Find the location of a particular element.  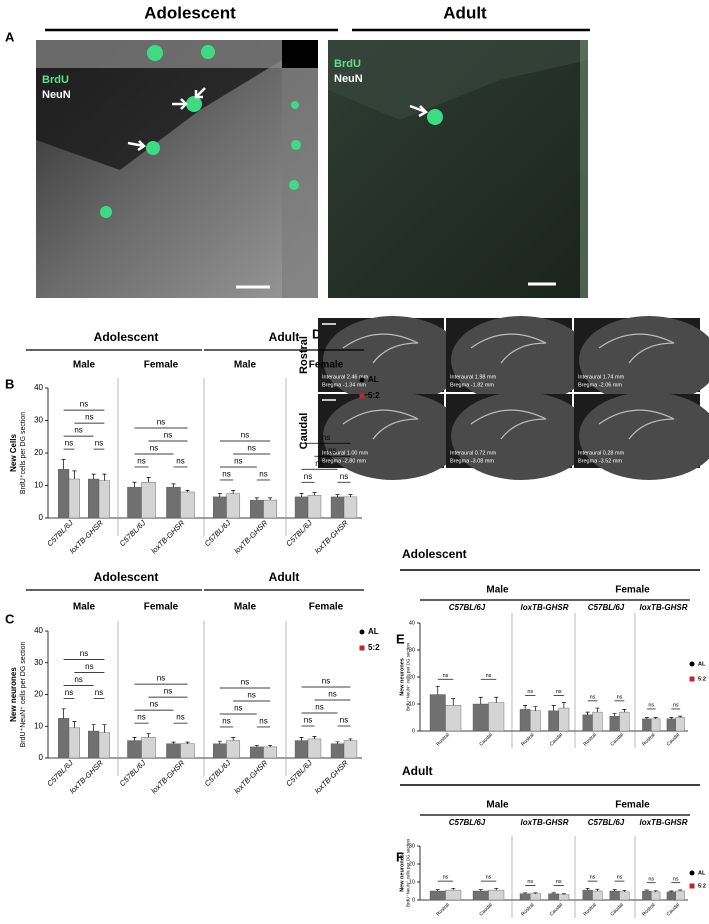

section-coordinates: Bregma -1.82 mm is located at coordinates (472, 385).